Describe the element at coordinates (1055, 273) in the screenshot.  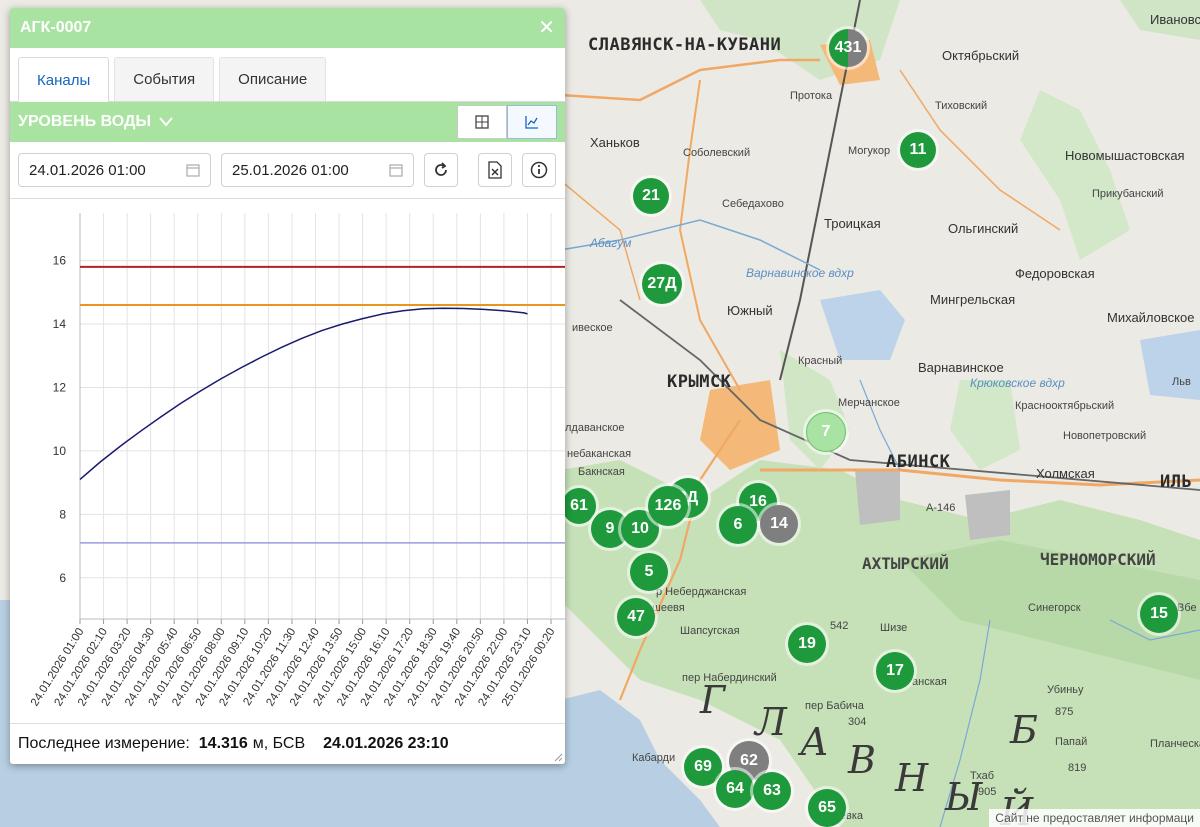
I see `village-label: Федоровская` at that location.